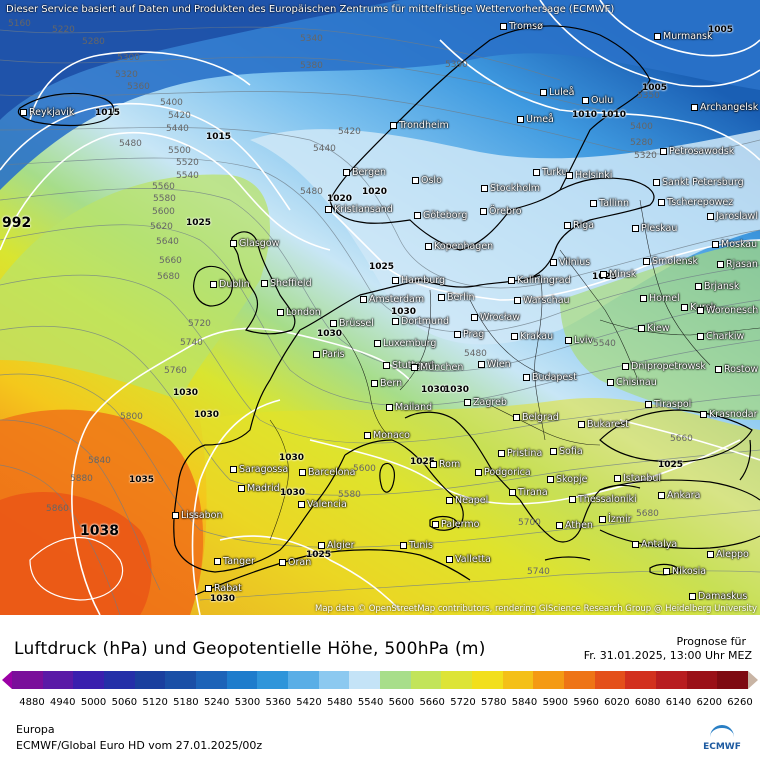 The width and height of the screenshot is (760, 760). What do you see at coordinates (722, 286) in the screenshot?
I see `city-name: Brjansk` at bounding box center [722, 286].